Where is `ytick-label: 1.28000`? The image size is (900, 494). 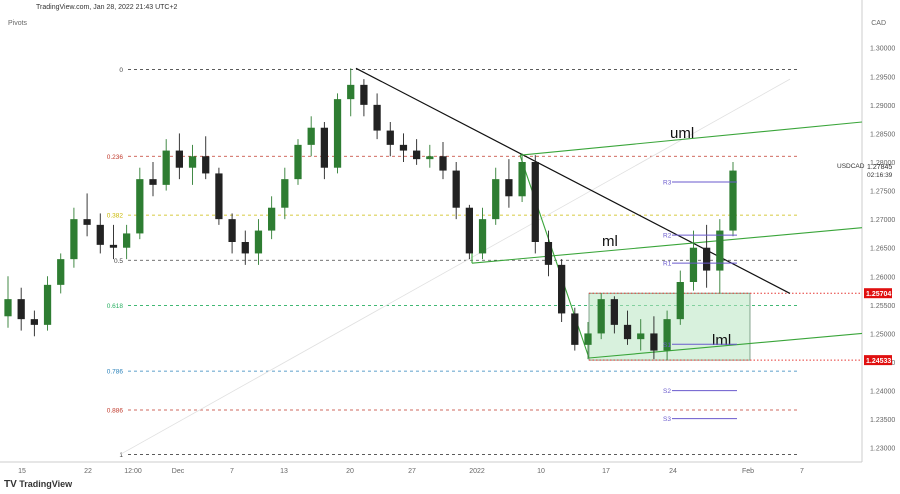
ytick-label: 1.28000 is located at coordinates (882, 163).